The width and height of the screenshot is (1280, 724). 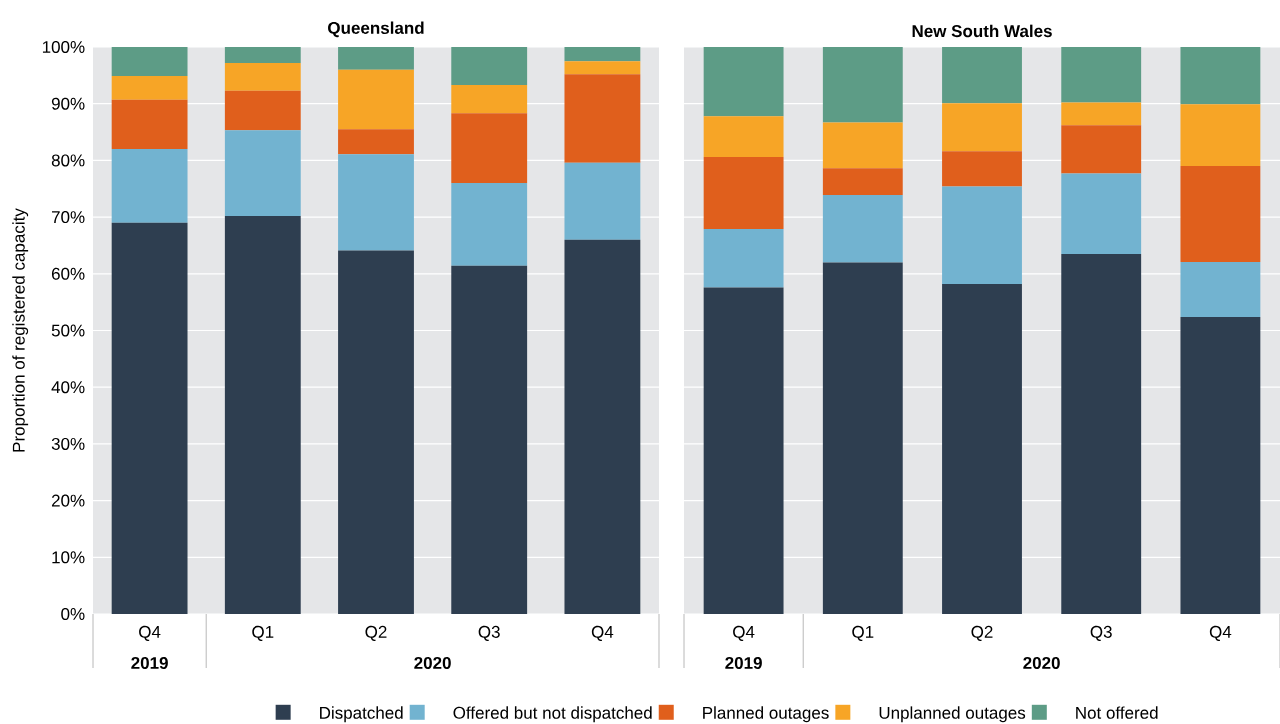 What do you see at coordinates (1117, 712) in the screenshot?
I see `legend-label: Not offered` at bounding box center [1117, 712].